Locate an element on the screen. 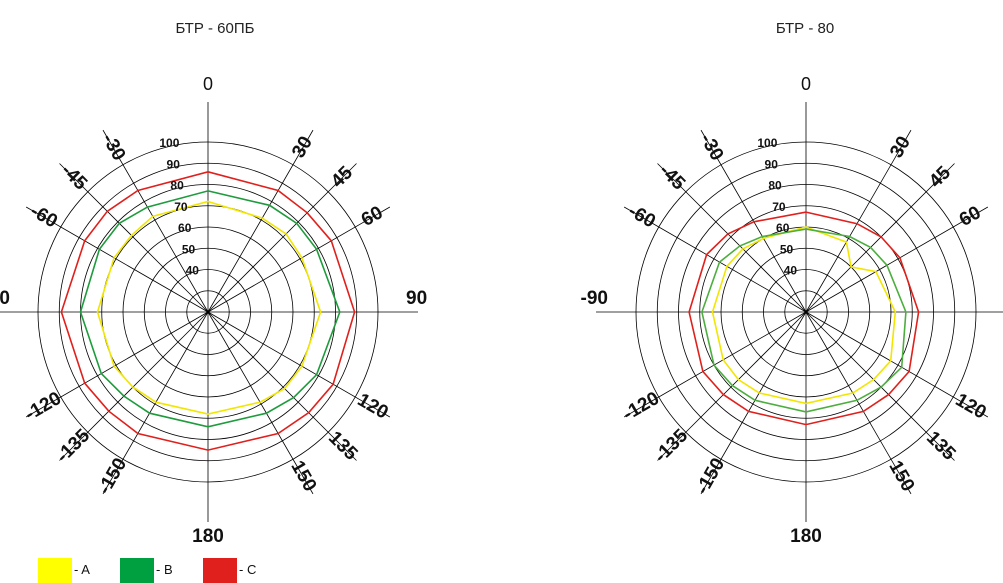  legend-label-a: - A is located at coordinates (82, 569).